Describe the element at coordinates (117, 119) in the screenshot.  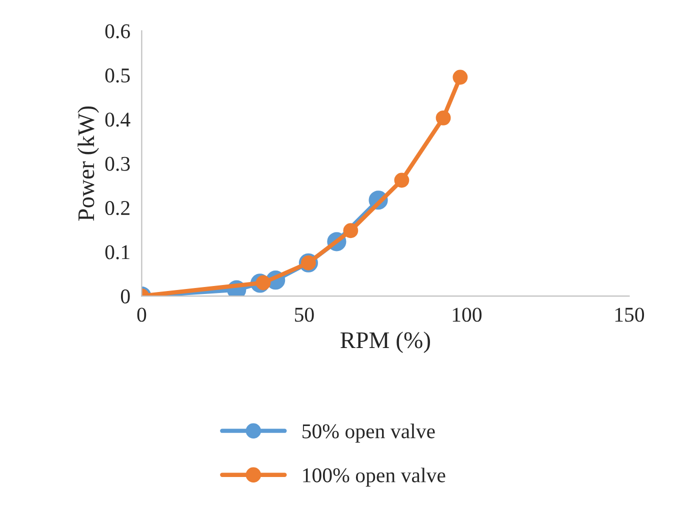
I see `y-tick-label: 0.4` at that location.